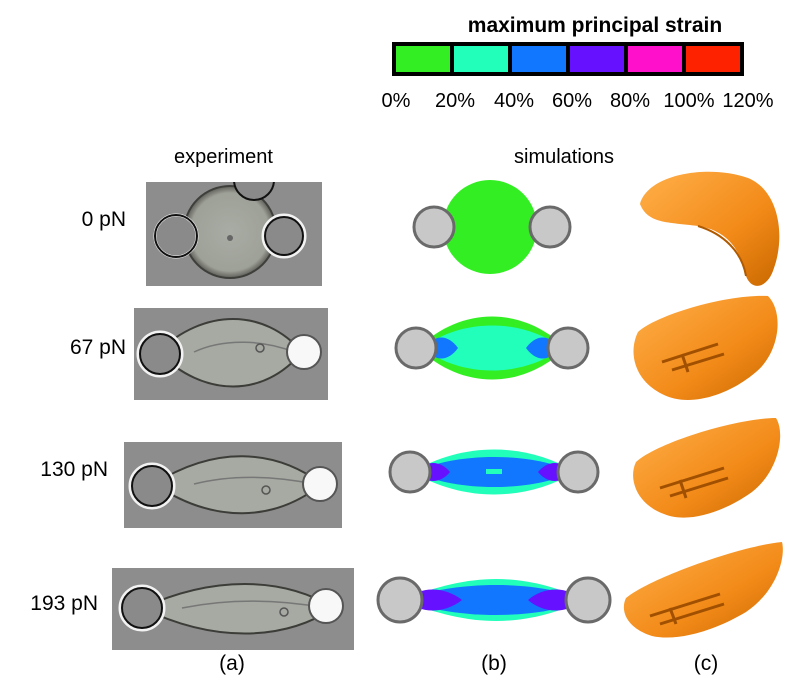 Image resolution: width=795 pixels, height=684 pixels. Describe the element at coordinates (707, 468) in the screenshot. I see `simulation-3d-130pN` at that location.